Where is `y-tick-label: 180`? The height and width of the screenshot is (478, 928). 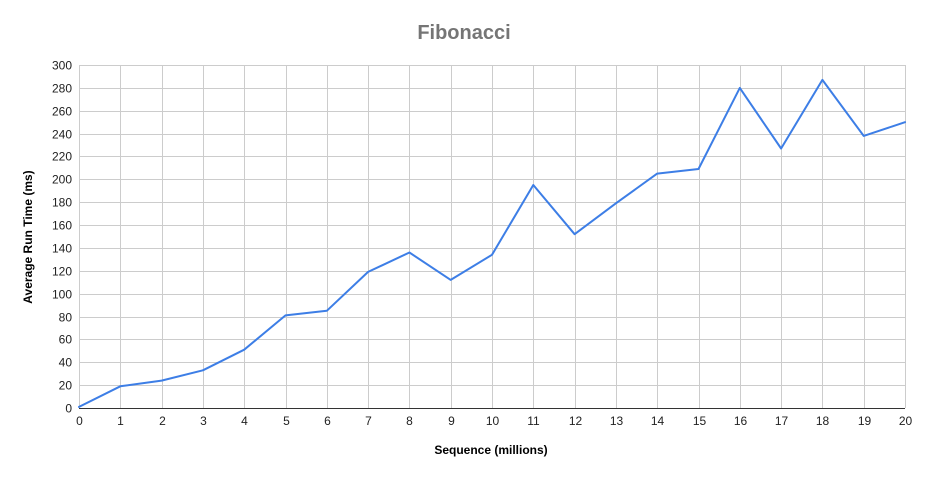
y-tick-label: 180 is located at coordinates (62, 203).